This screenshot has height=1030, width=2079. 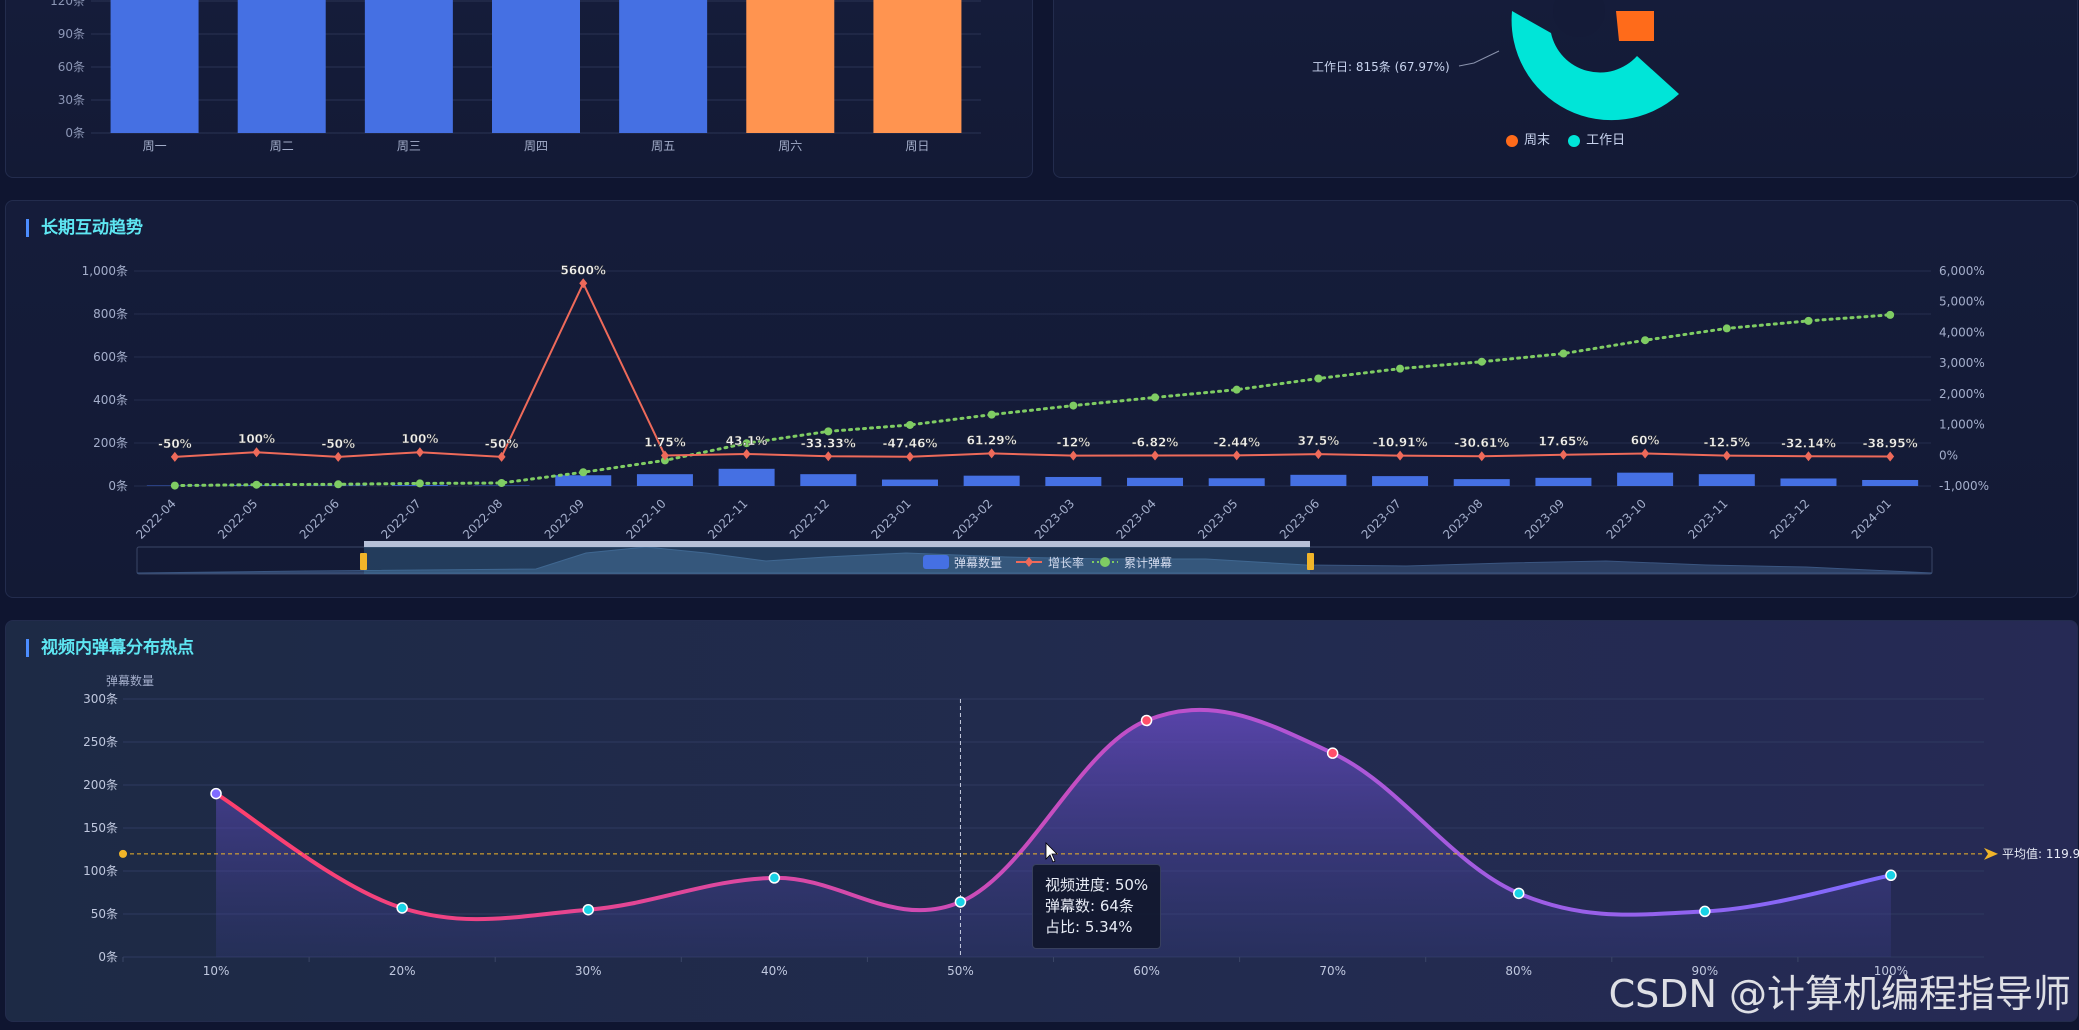 I want to click on zoom-slider-window, so click(x=837, y=560).